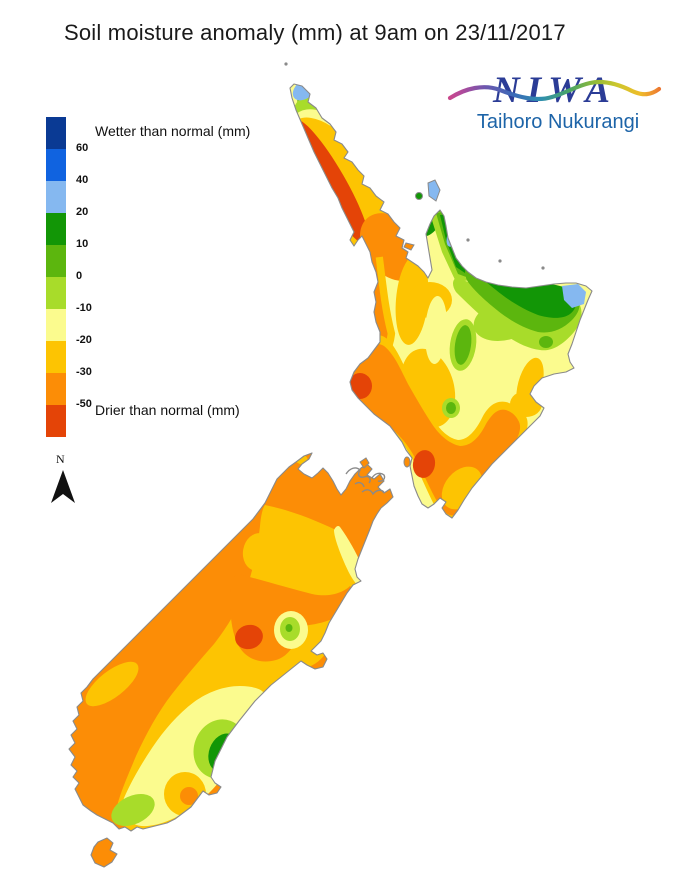  What do you see at coordinates (79, 276) in the screenshot?
I see `legend-tick: 0` at bounding box center [79, 276].